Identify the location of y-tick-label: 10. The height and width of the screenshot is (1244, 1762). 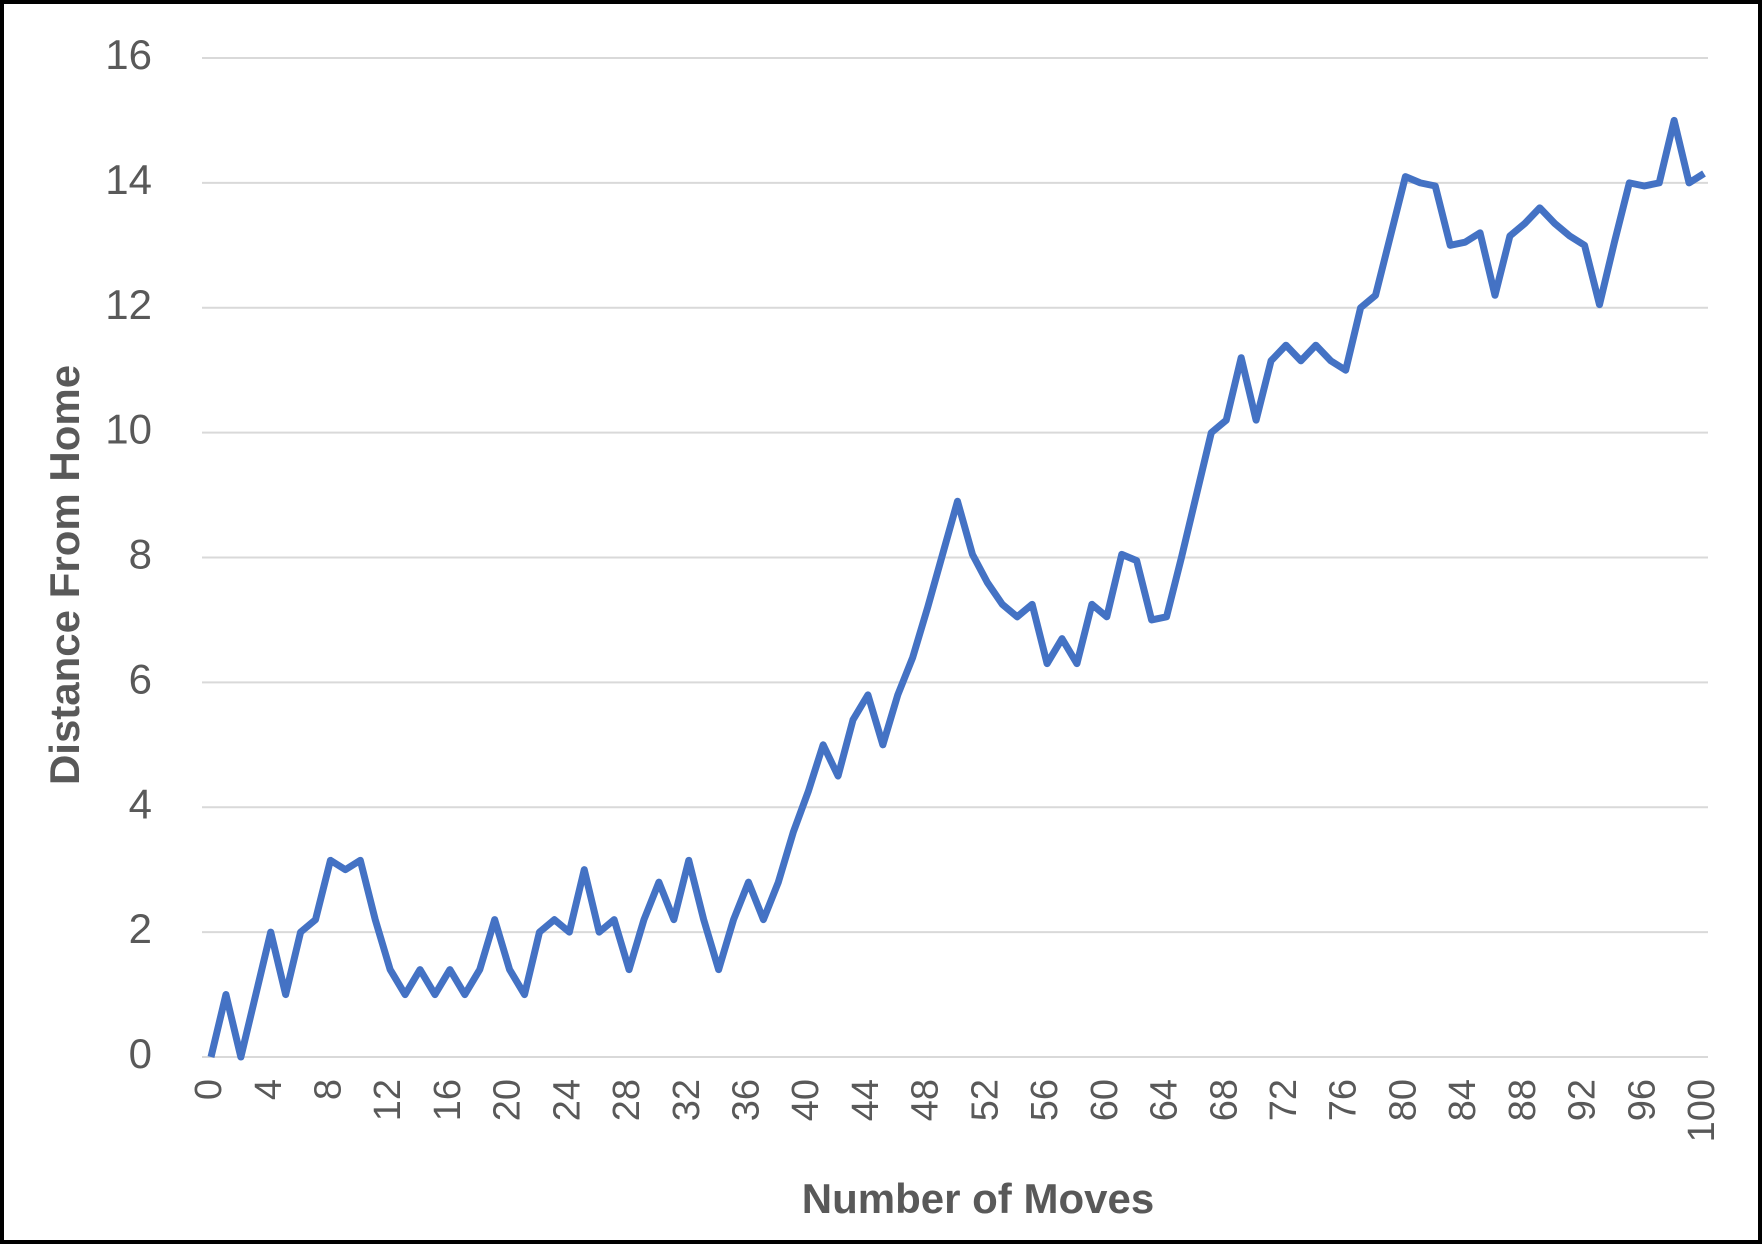
(128, 429).